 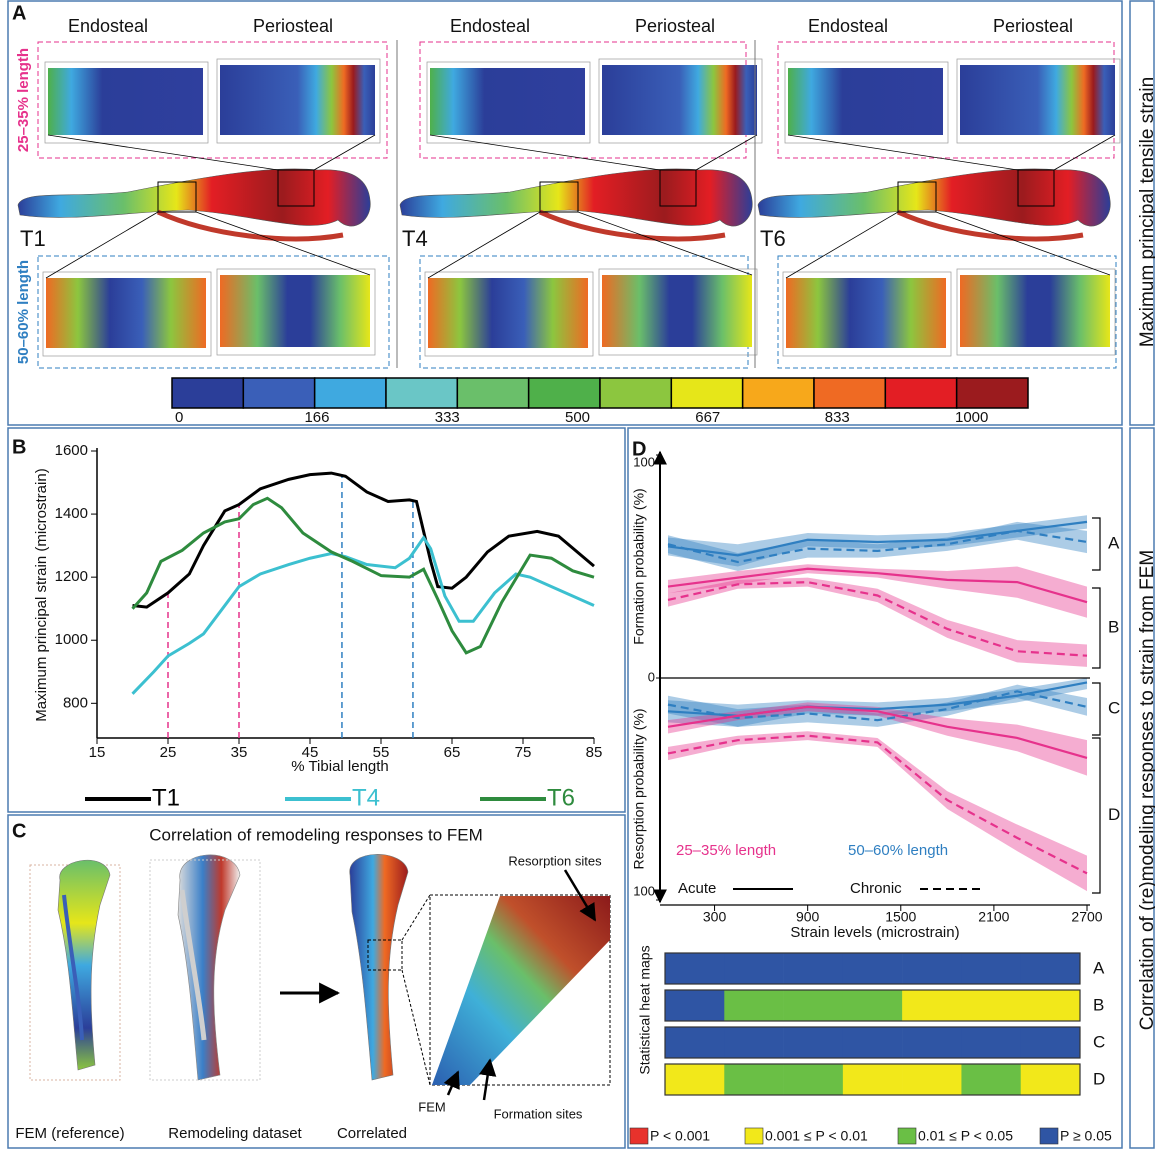 I want to click on panel-a-column: Endosteal Periosteal T4, so click(x=581, y=192).